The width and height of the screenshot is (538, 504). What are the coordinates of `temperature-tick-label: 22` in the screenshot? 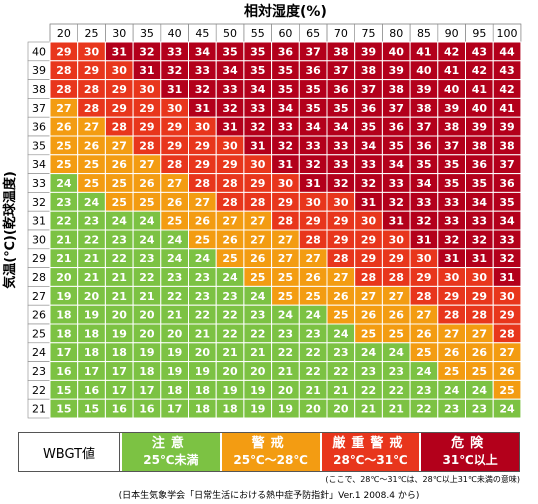 It's located at (39, 390).